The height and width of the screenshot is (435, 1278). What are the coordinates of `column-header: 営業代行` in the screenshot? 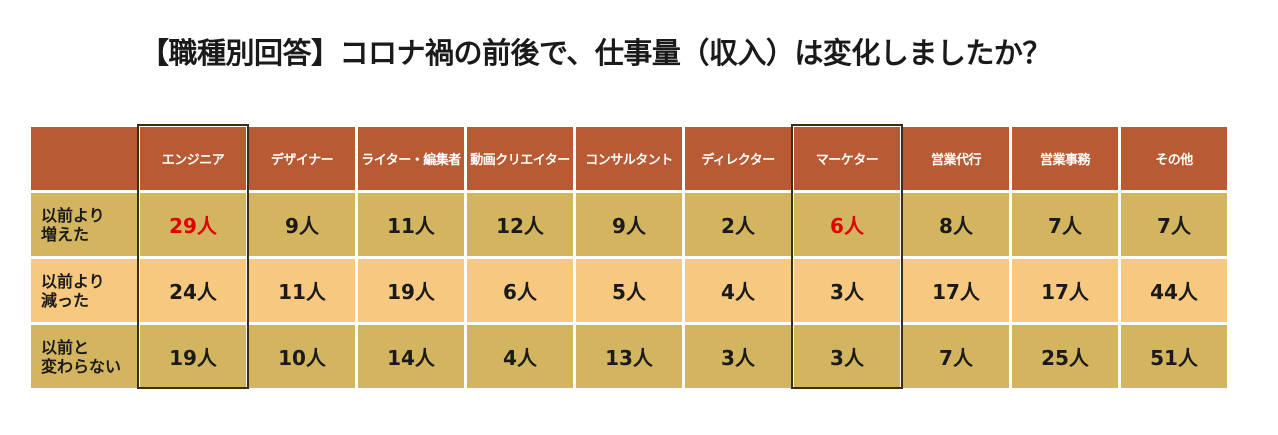 It's located at (956, 158).